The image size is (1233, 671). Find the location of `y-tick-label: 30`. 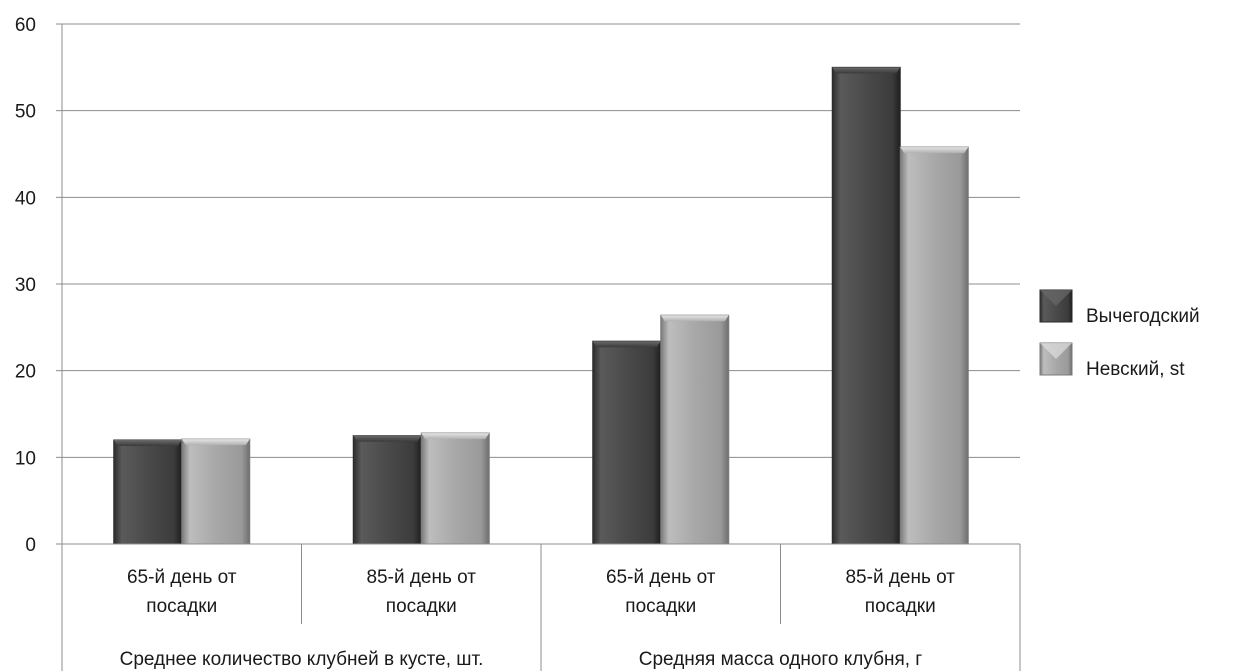

y-tick-label: 30 is located at coordinates (25, 285).